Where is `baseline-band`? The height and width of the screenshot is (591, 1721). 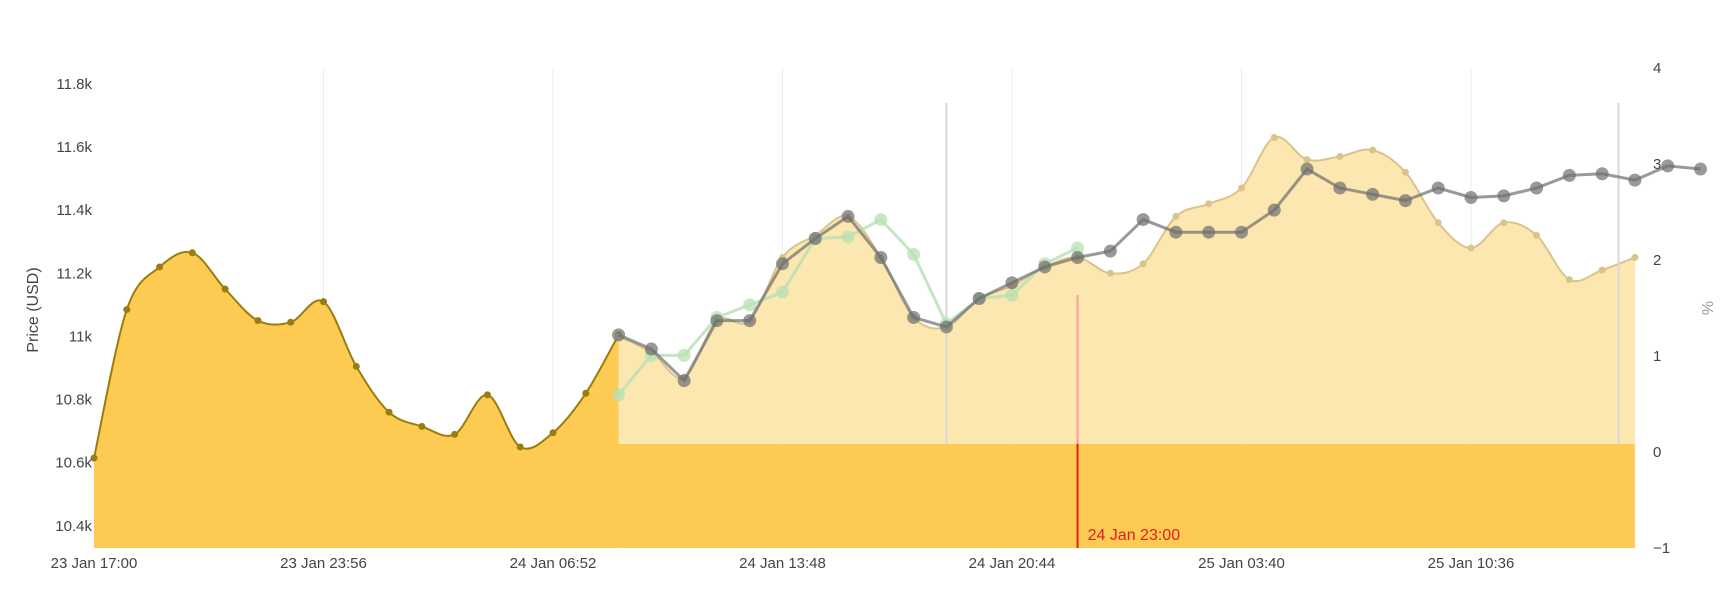
baseline-band is located at coordinates (1126, 495).